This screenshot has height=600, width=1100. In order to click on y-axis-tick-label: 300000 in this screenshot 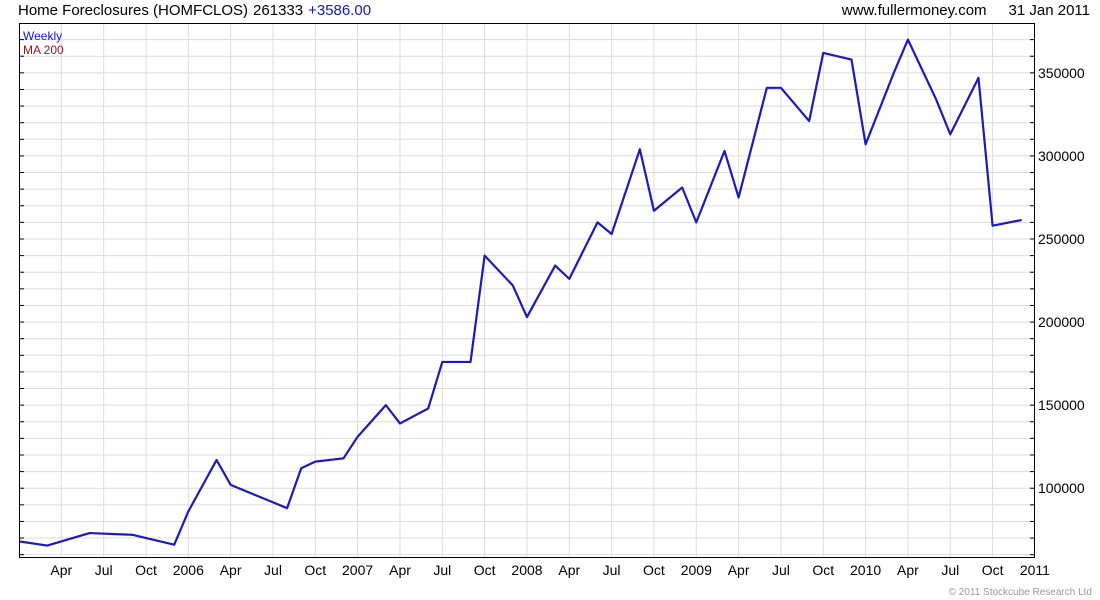, I will do `click(1061, 155)`.